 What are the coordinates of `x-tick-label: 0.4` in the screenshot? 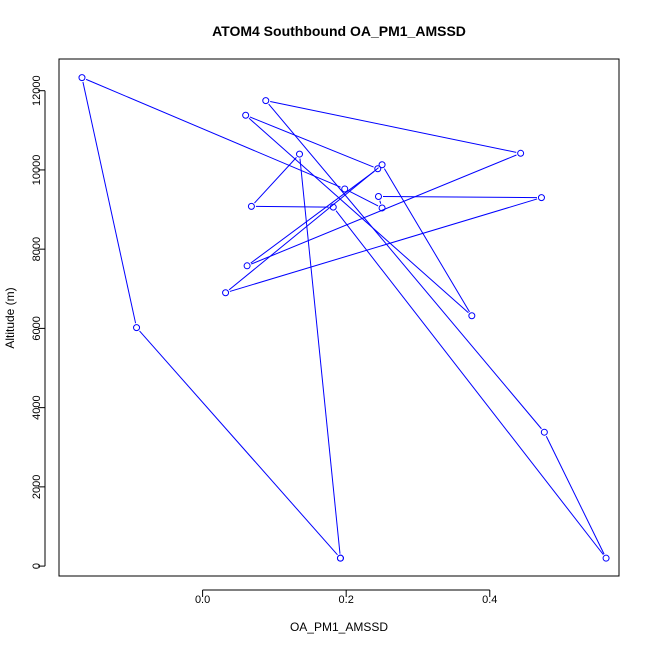 It's located at (489, 600).